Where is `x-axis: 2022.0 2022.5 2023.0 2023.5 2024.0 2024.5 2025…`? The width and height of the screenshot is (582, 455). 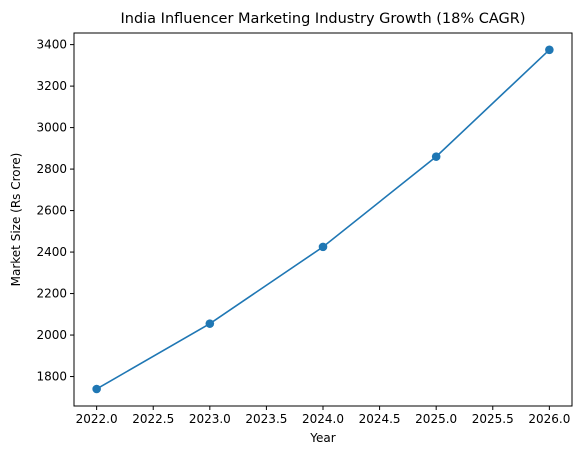
x-axis: 2022.0 2022.5 2023.0 2023.5 2024.0 2024.5 2025… is located at coordinates (323, 416).